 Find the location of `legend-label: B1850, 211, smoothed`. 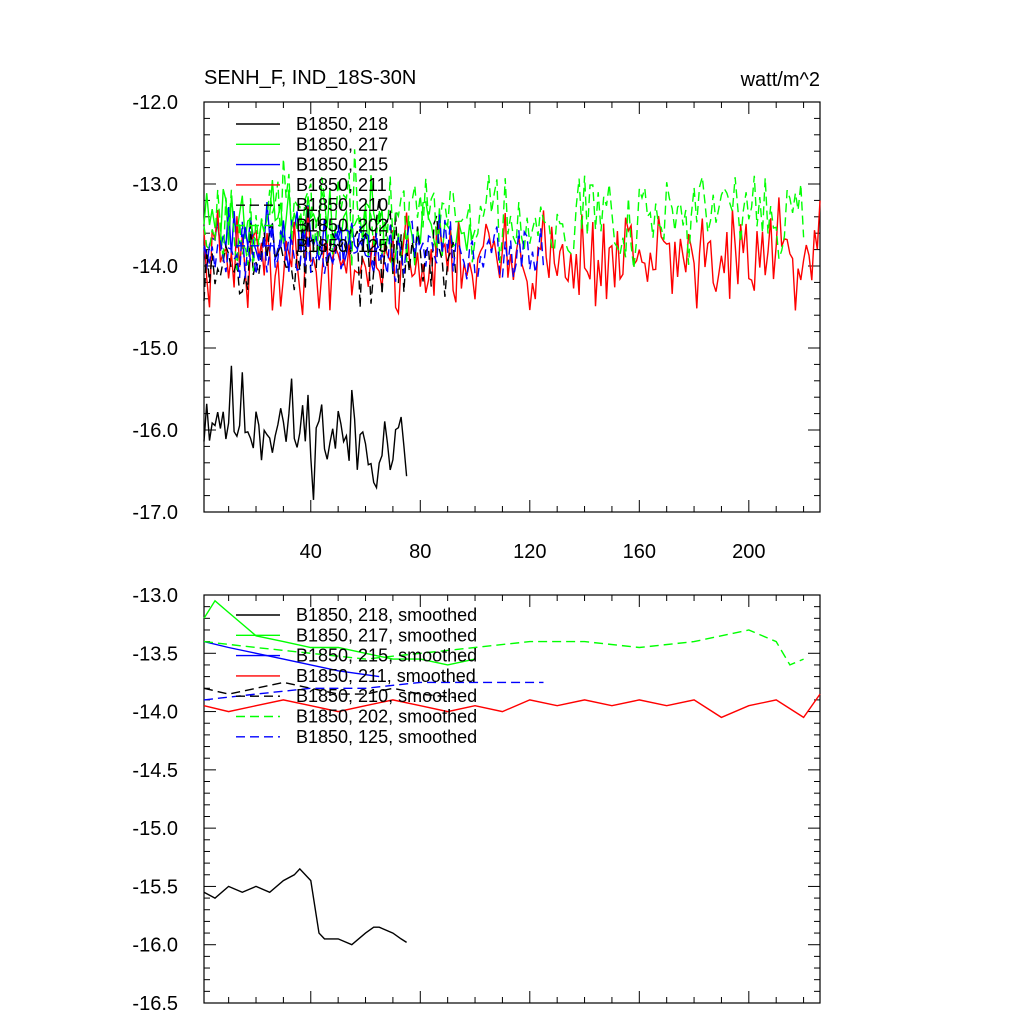

legend-label: B1850, 211, smoothed is located at coordinates (386, 676).